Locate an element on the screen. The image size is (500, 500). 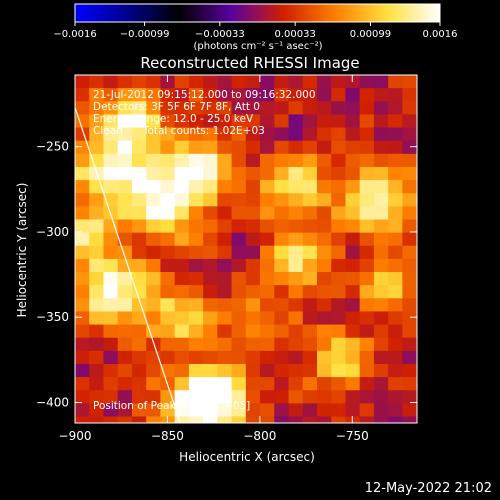
annotation-time-range: 21-Jul-2012 09:15:12.000 to 09:16:32.000 is located at coordinates (204, 95).